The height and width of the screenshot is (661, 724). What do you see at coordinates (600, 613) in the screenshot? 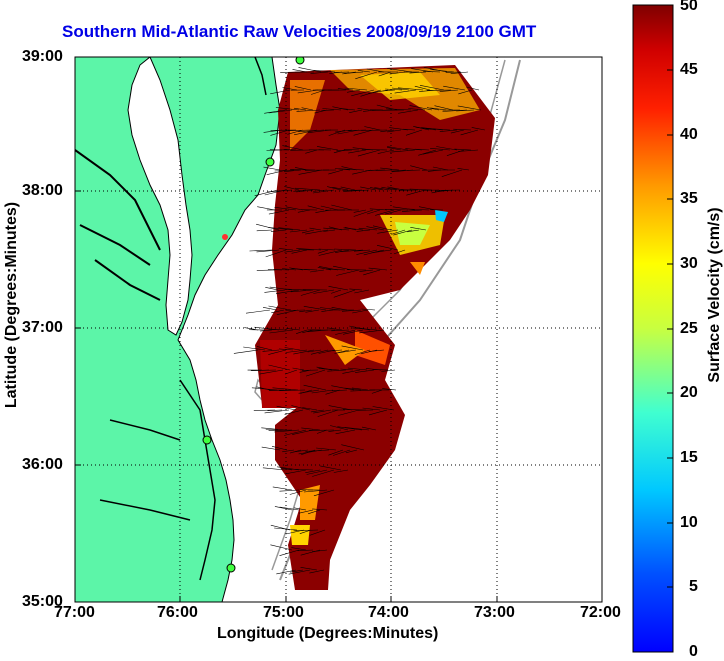
I see `x-tick-label: 72:00` at bounding box center [600, 613].